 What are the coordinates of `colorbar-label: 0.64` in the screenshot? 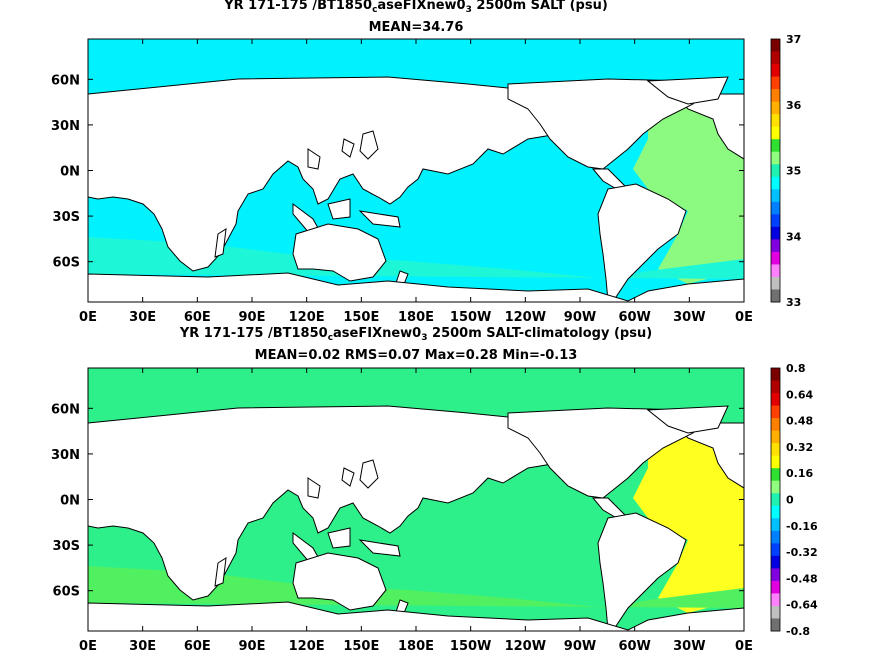 It's located at (799, 394).